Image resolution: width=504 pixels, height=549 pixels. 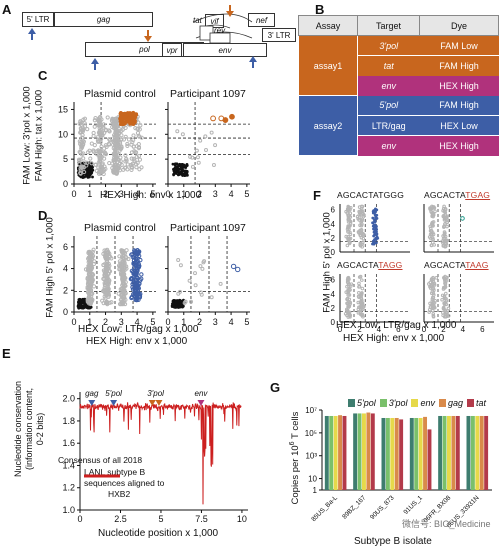 What do you see at coordinates (417, 403) in the screenshot?
I see `panel-g-legend: 5'pol 3'pol env gag tat` at bounding box center [417, 403].